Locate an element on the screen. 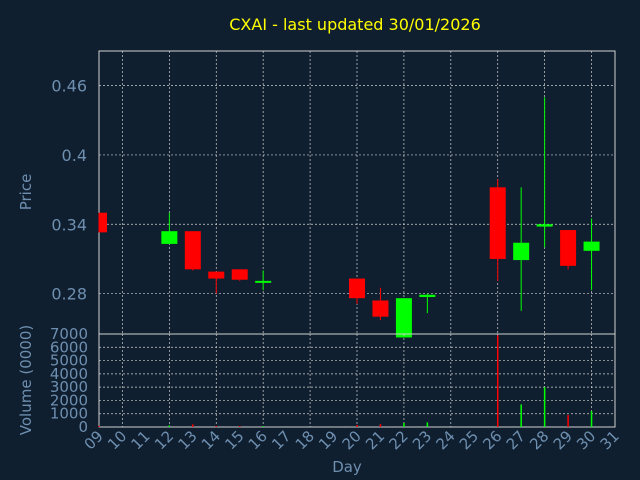  volume-tick-label: 7000 is located at coordinates (69, 334).